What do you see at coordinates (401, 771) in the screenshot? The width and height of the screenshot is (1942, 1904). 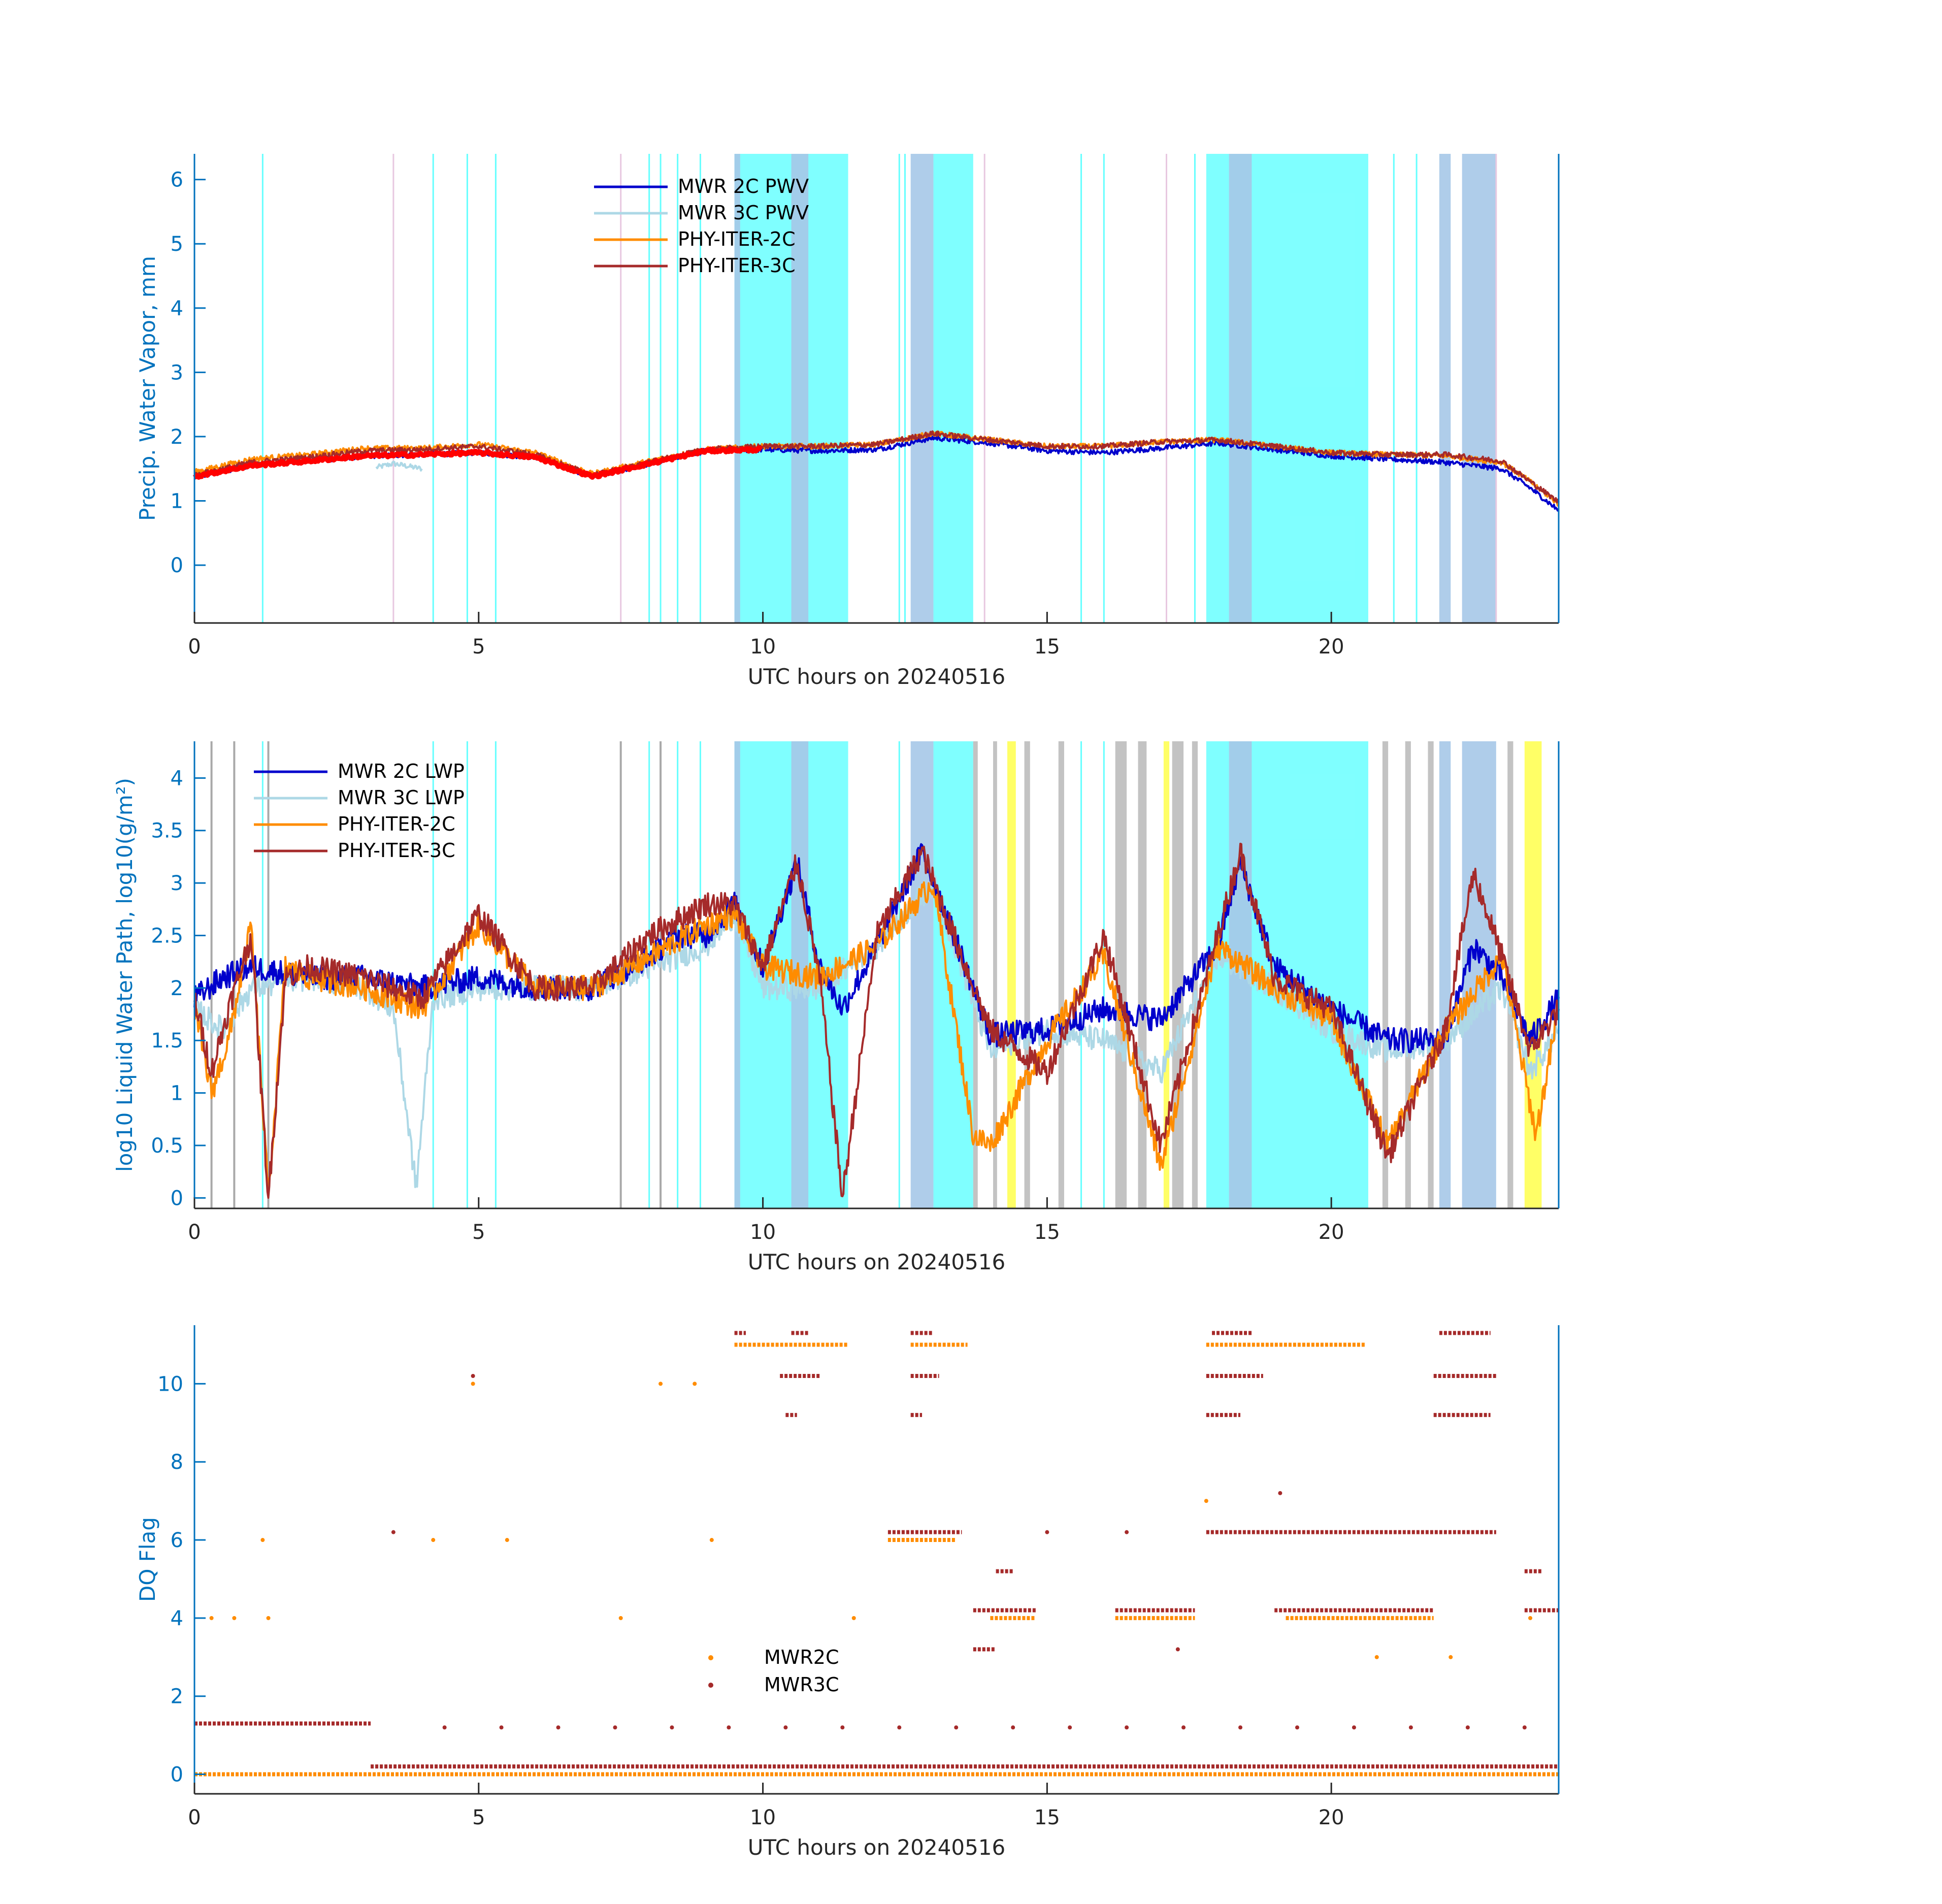 I see `lwp-legend-mwr2c: MWR 2C LWP` at bounding box center [401, 771].